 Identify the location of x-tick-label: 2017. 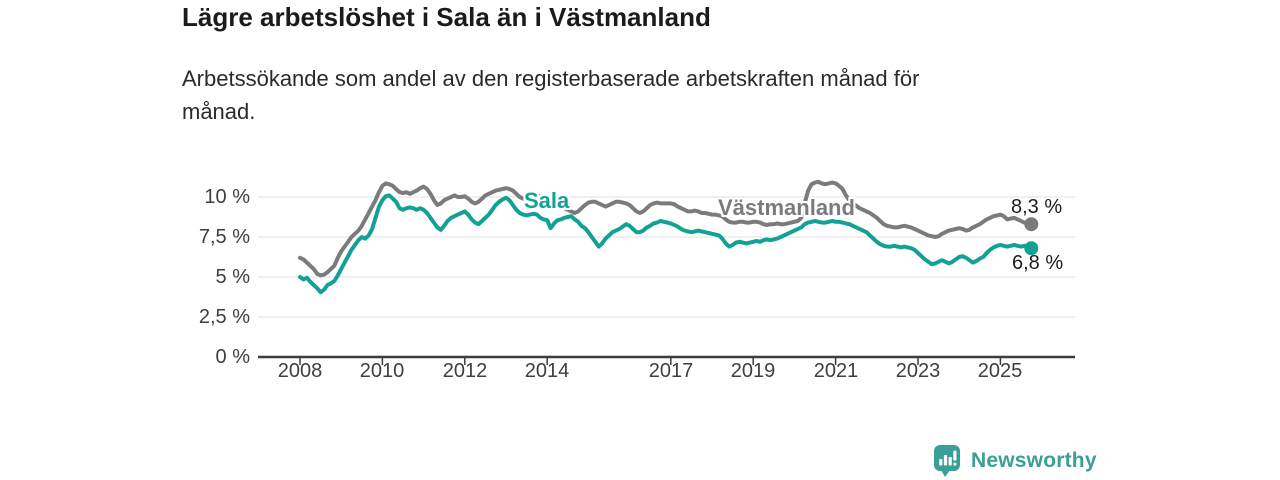
(671, 371).